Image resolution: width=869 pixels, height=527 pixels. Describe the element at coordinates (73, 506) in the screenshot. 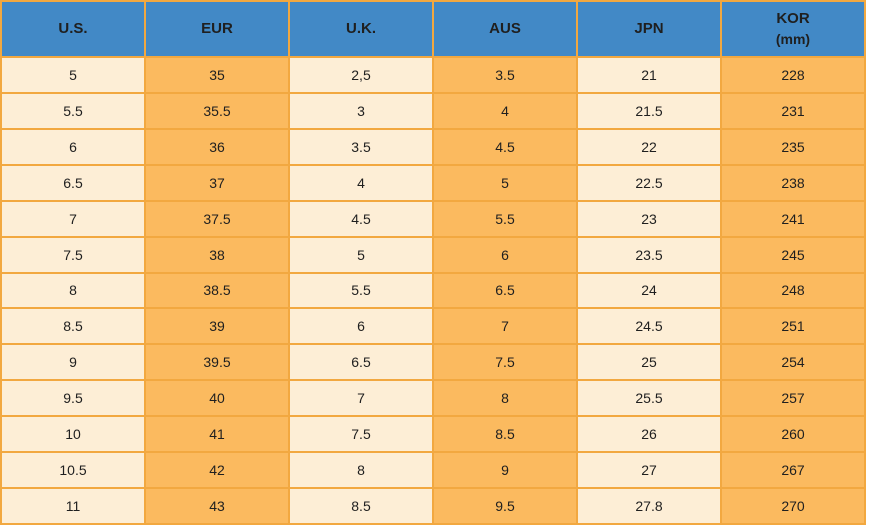

I see `cell: 11` at that location.